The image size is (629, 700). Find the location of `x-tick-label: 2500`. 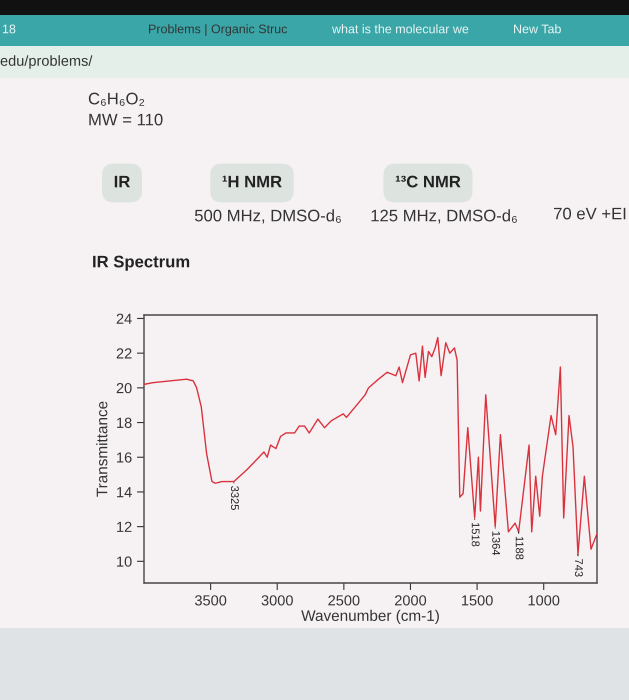

x-tick-label: 2500 is located at coordinates (344, 600).